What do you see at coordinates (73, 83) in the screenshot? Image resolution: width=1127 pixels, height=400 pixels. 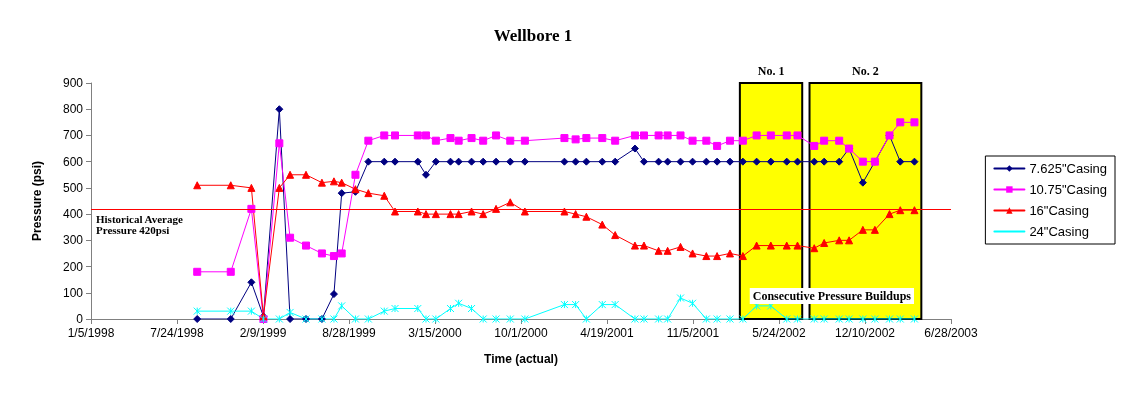 I see `y-tick-label: 900` at bounding box center [73, 83].